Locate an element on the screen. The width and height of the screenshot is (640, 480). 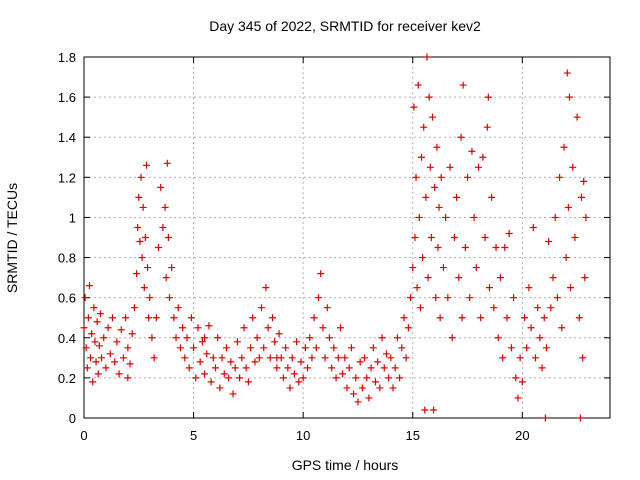
y-tick-label: 0 is located at coordinates (72, 418).